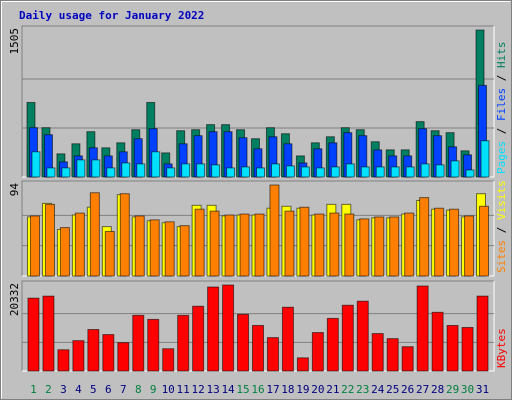 The image size is (512, 400). I want to click on legend-entry: Hits, so click(501, 55).